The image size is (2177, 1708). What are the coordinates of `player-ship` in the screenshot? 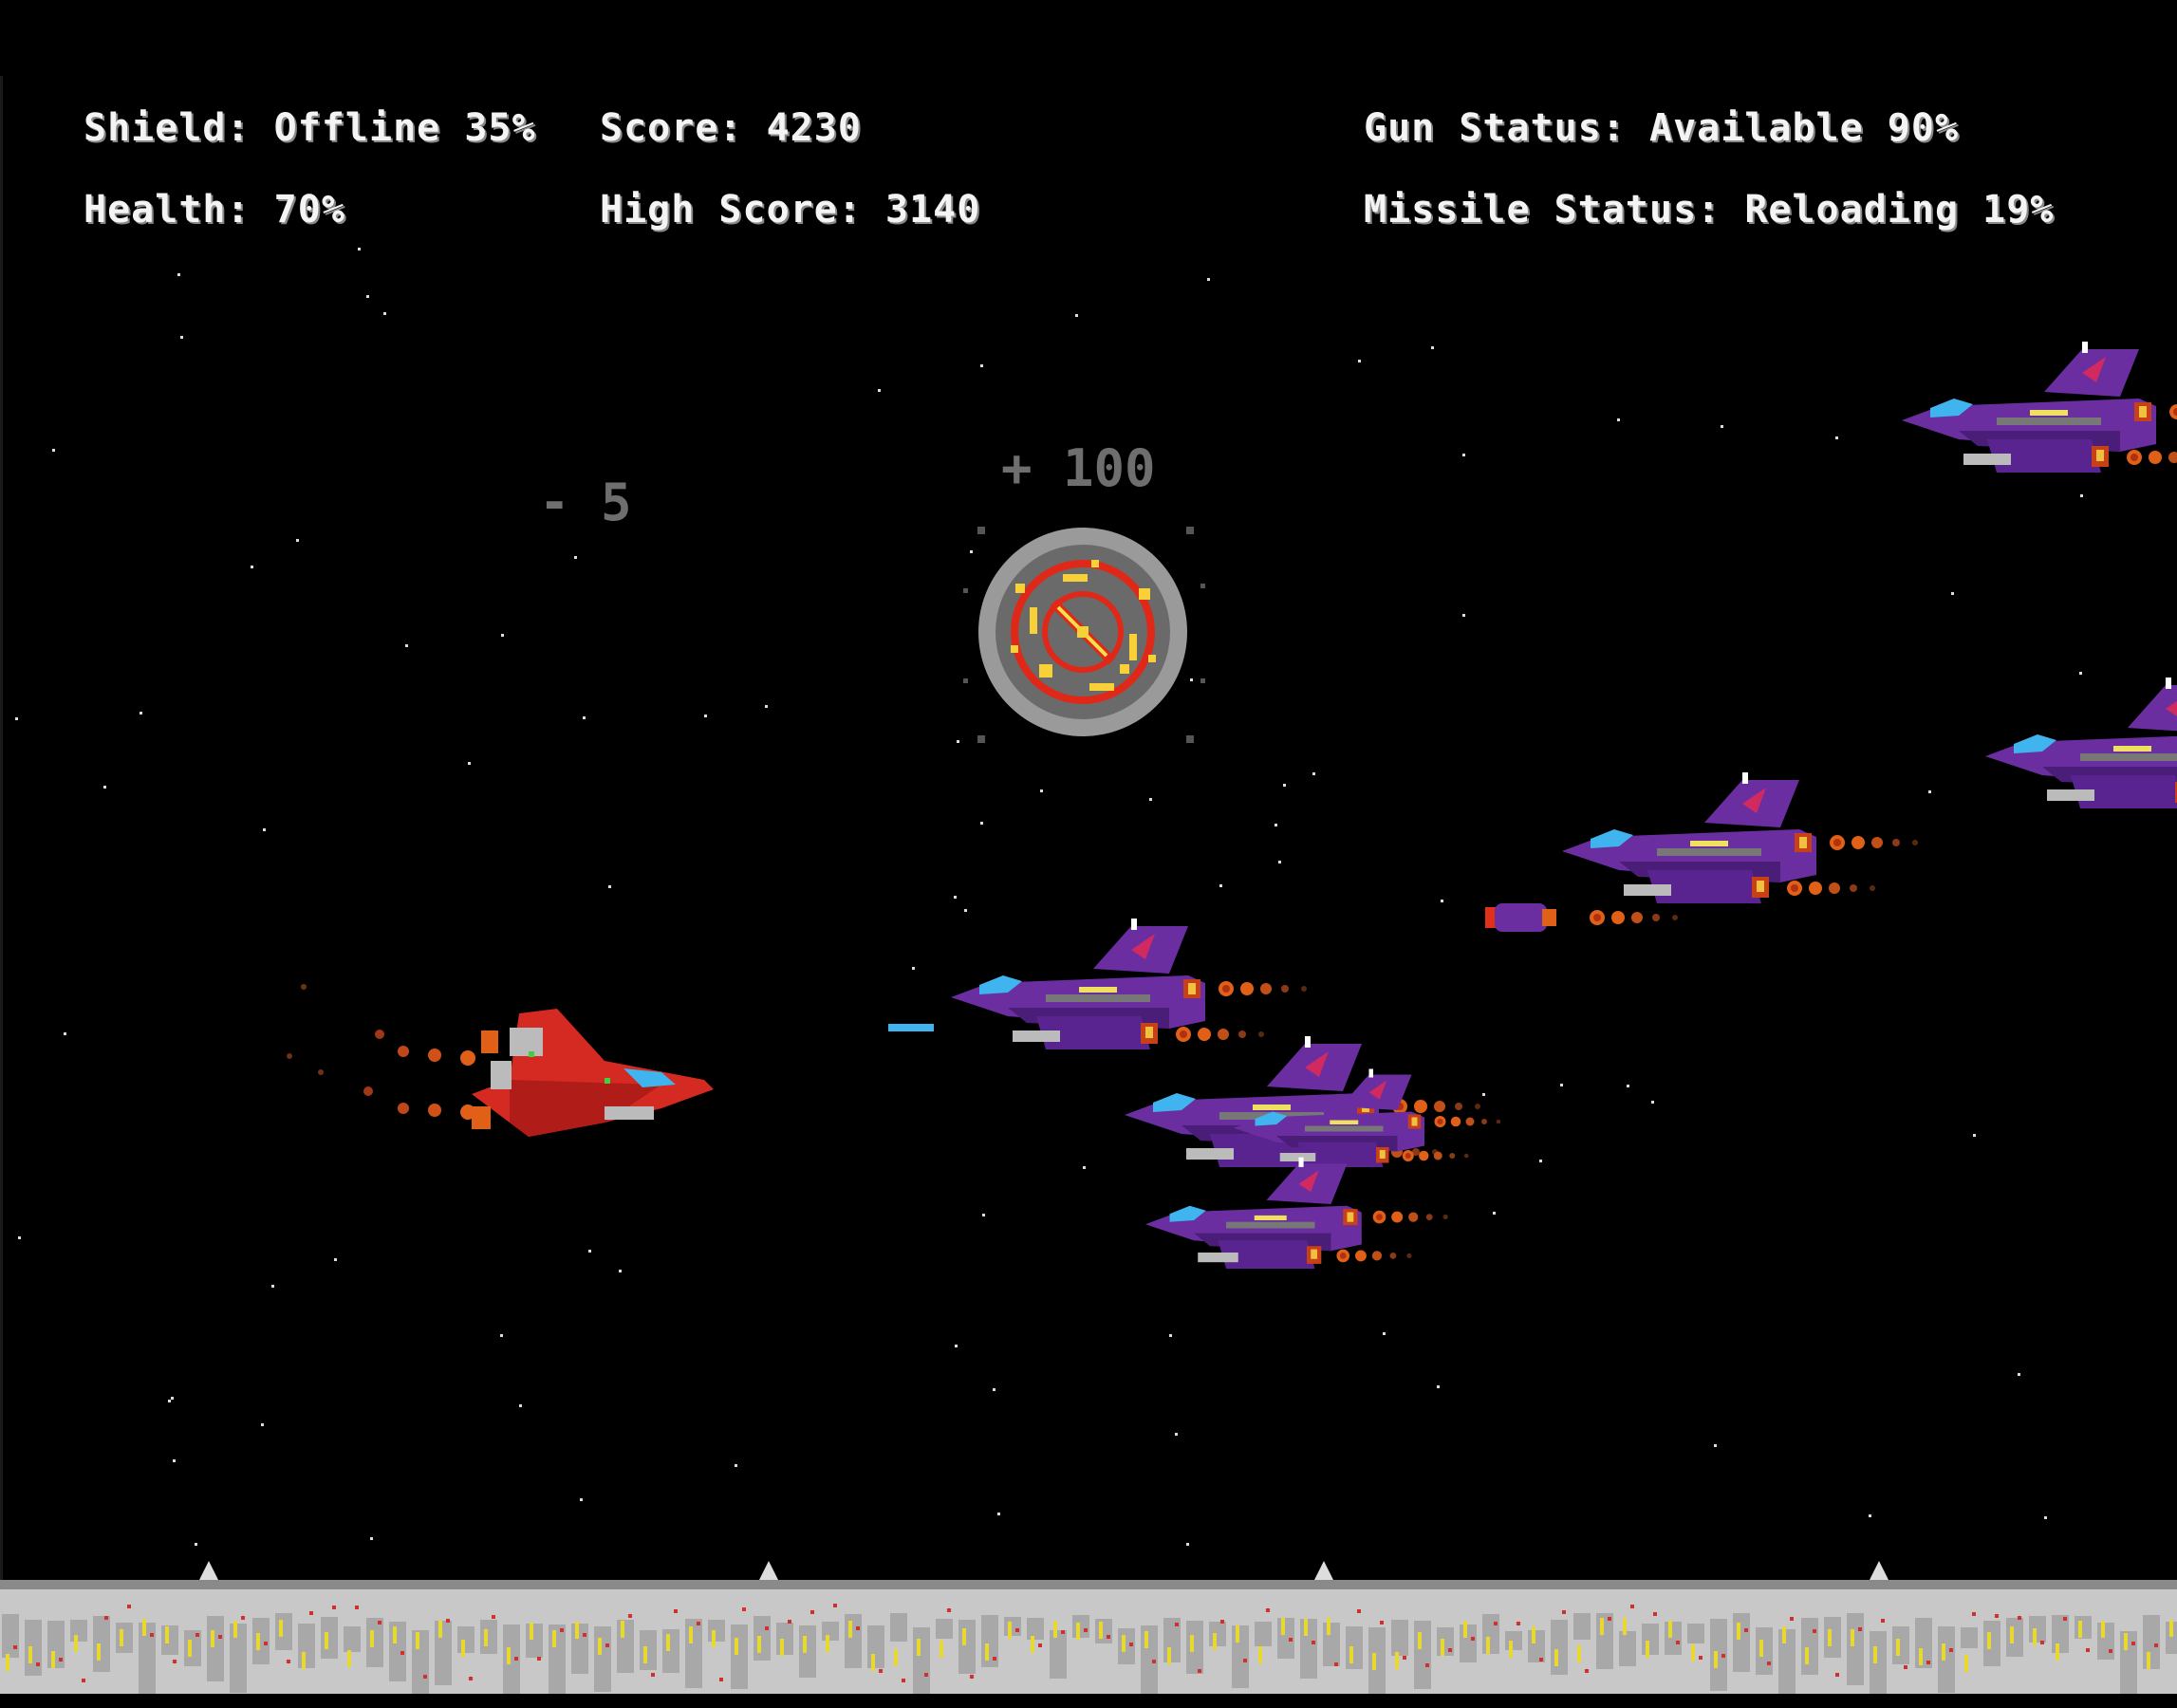 It's located at (593, 1073).